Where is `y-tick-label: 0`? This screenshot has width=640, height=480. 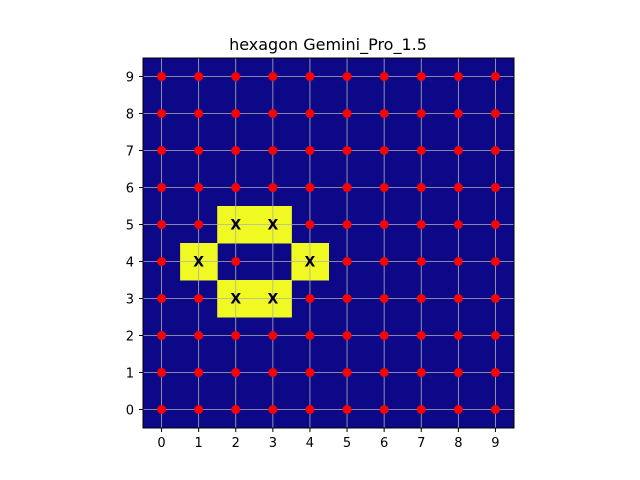
y-tick-label: 0 is located at coordinates (130, 411).